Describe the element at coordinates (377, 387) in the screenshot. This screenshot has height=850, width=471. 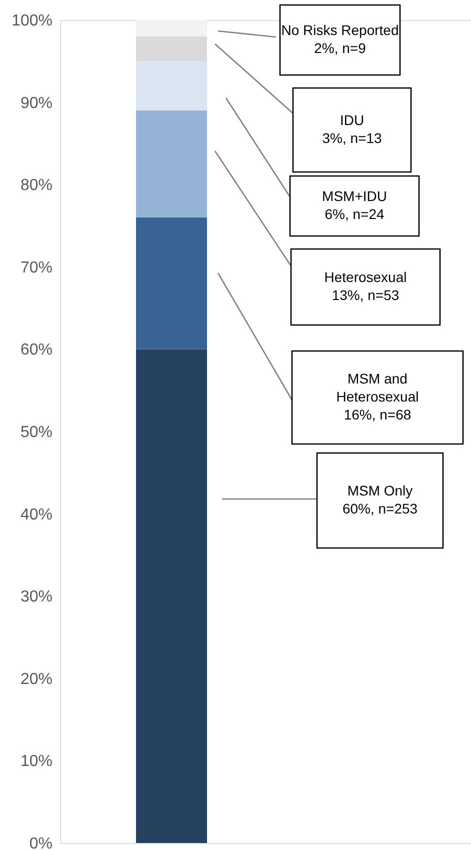
I see `text: MSM and Heterosexual` at that location.